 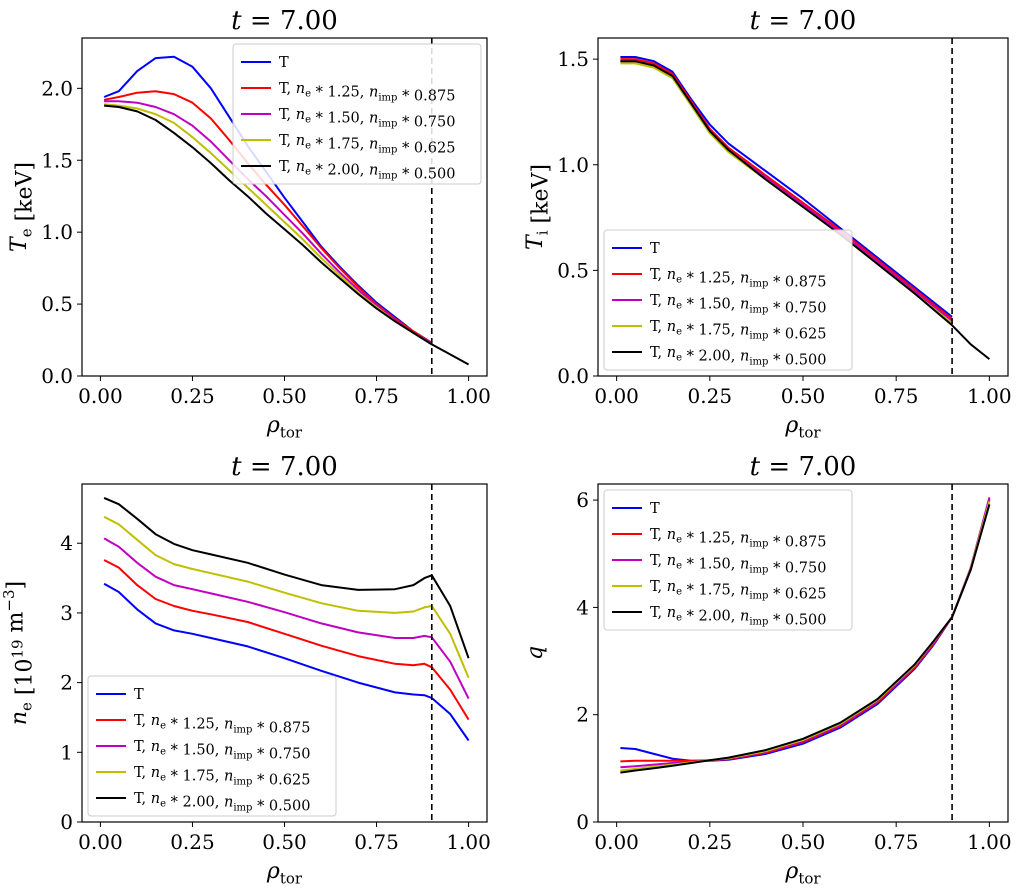 I want to click on y-axis-label: Te [keV], so click(x=22, y=207).